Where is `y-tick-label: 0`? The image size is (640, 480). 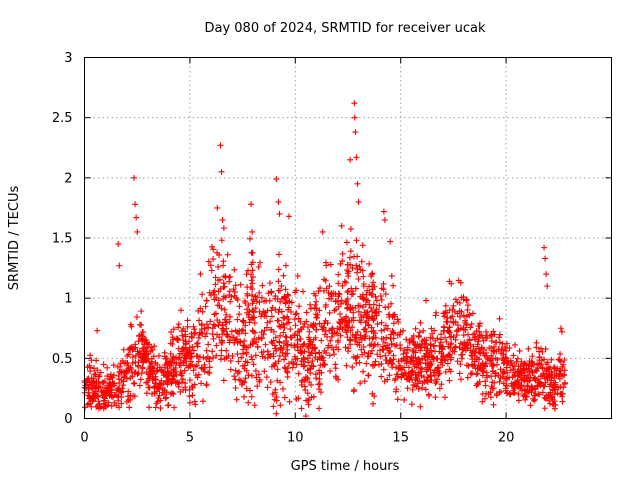
y-tick-label: 0 is located at coordinates (68, 419).